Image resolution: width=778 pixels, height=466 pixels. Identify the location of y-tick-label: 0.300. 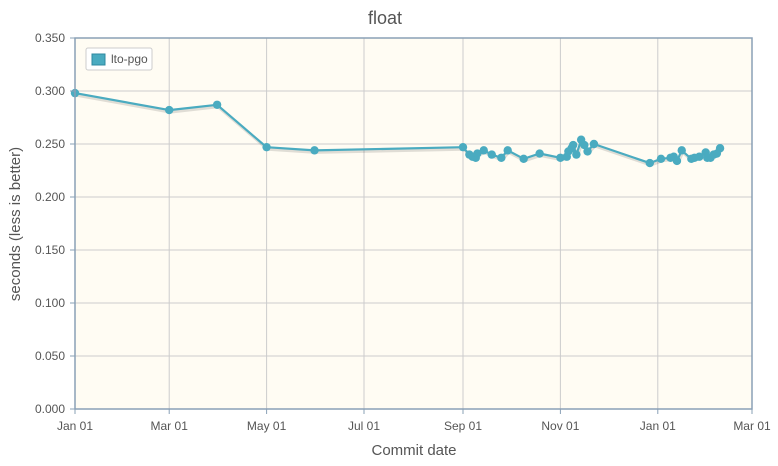
(50, 91).